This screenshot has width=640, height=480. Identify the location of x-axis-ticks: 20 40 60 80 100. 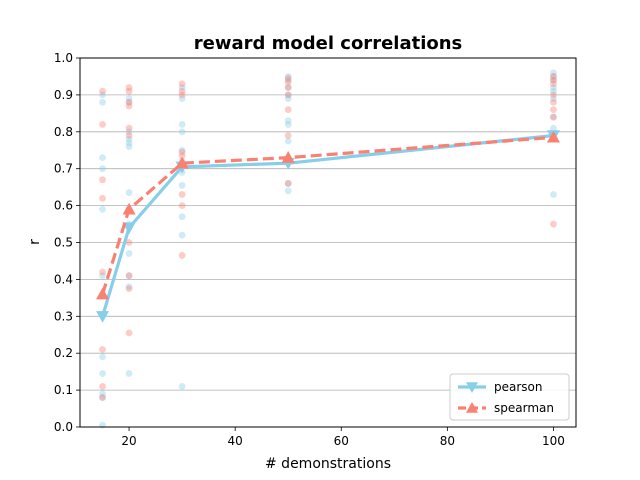
(343, 437).